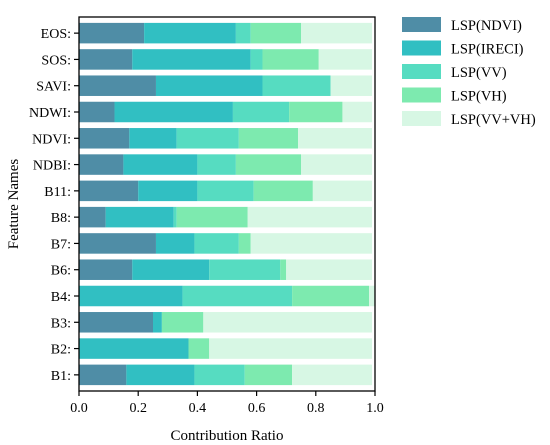  I want to click on y-tick-label: B7:, so click(61, 244).